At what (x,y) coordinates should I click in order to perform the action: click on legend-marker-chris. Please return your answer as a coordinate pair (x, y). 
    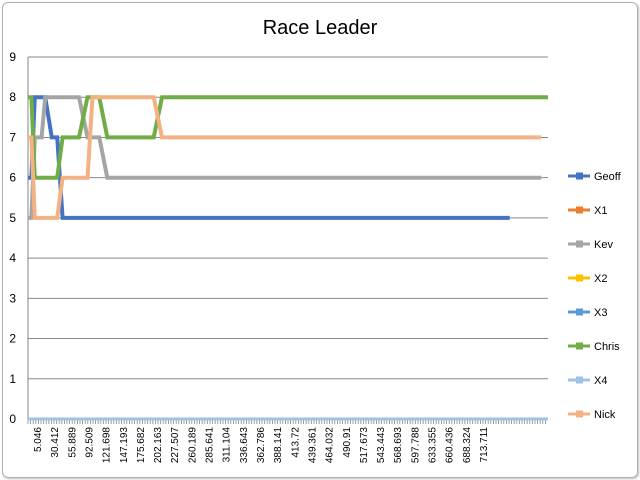
    Looking at the image, I should click on (579, 346).